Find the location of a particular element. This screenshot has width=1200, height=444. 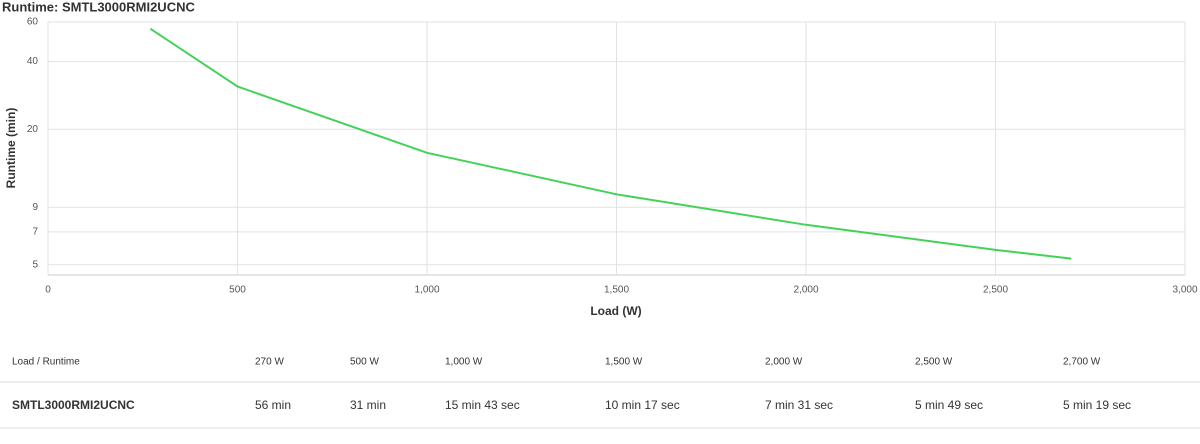

table-cell: SMTL3000RMI2UCNC is located at coordinates (73, 405).